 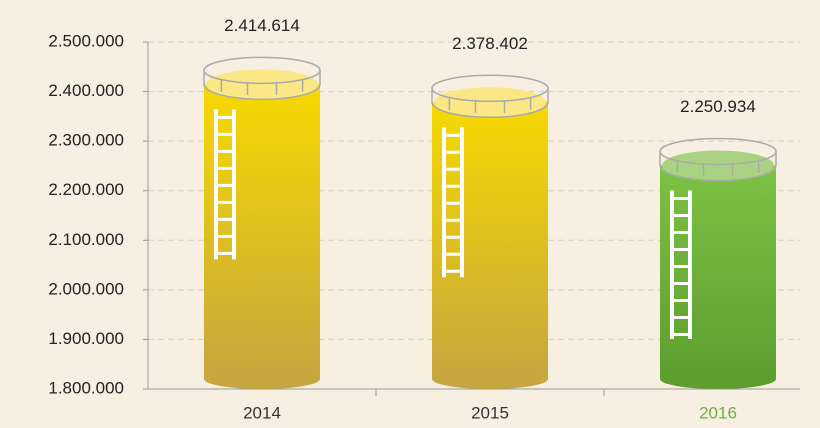 What do you see at coordinates (490, 412) in the screenshot?
I see `x-tick-label: 2015` at bounding box center [490, 412].